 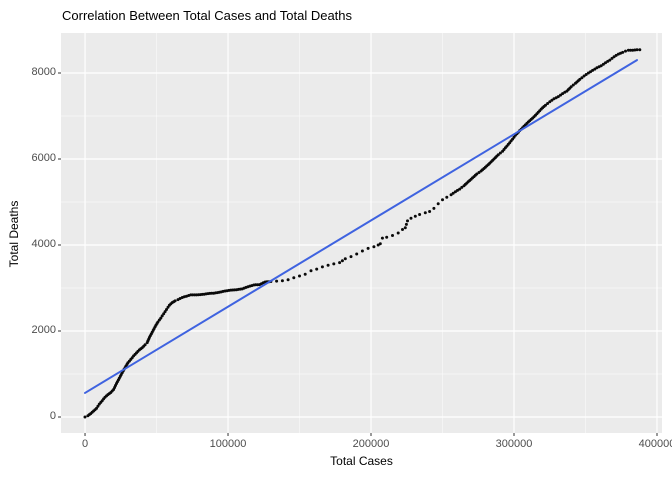 What do you see at coordinates (655, 444) in the screenshot?
I see `x-tick-label: 400000` at bounding box center [655, 444].